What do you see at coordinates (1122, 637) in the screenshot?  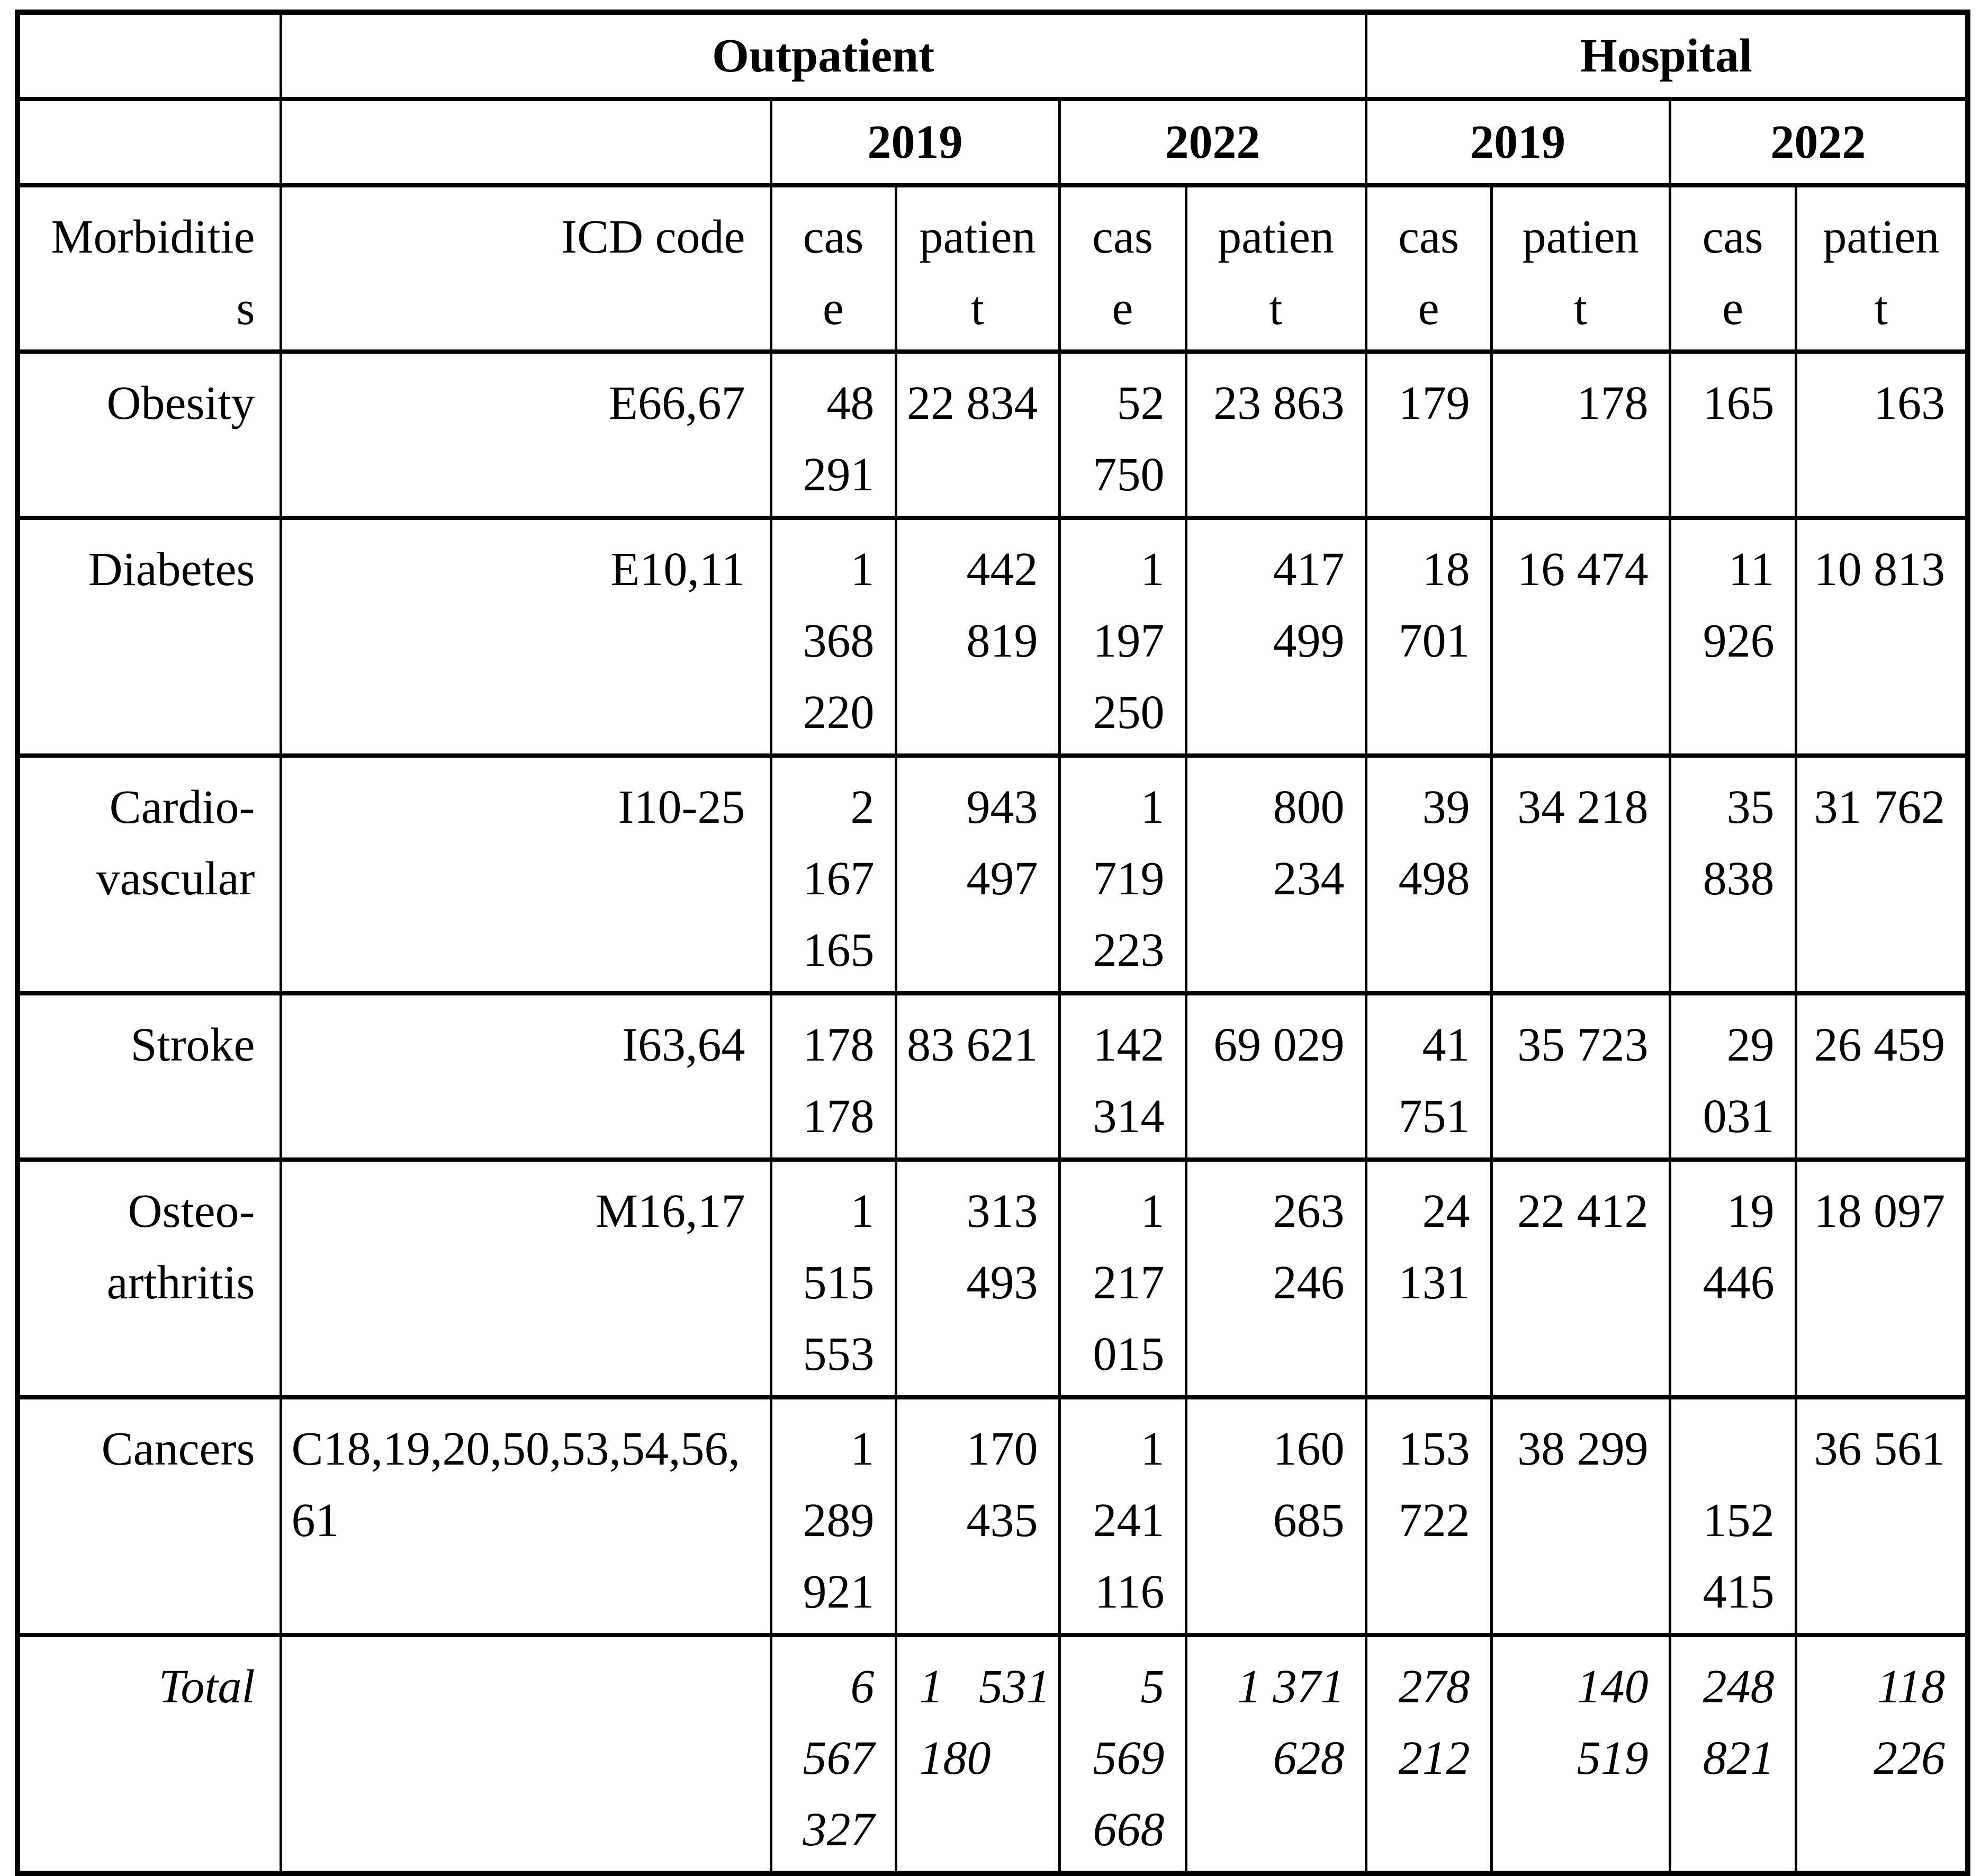 I see `case-value-cell: 1 197 250` at bounding box center [1122, 637].